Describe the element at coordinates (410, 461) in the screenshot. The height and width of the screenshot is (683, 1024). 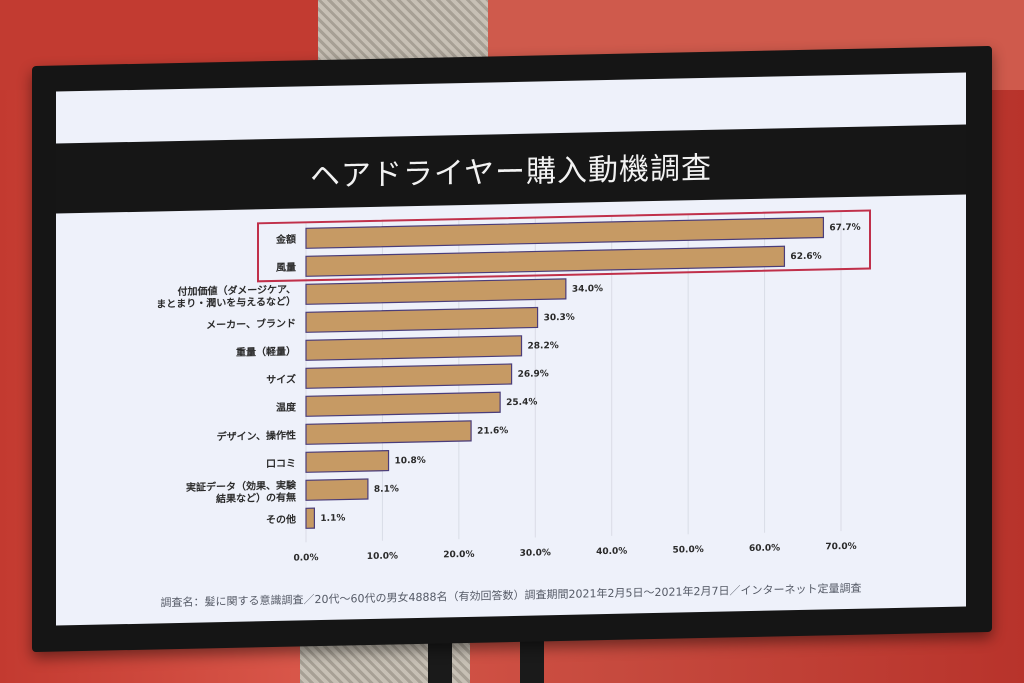
I see `data-label: 10.8%` at that location.